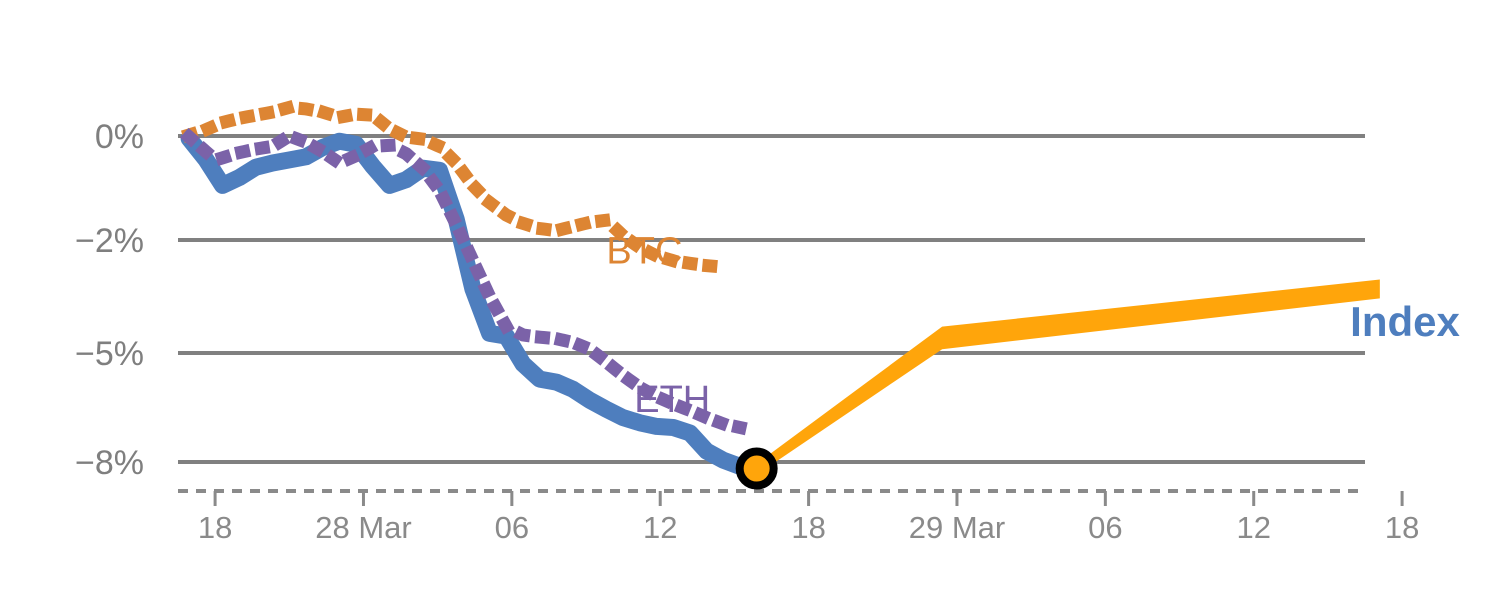 The width and height of the screenshot is (1500, 600). I want to click on series-label-index: Index, so click(1405, 321).